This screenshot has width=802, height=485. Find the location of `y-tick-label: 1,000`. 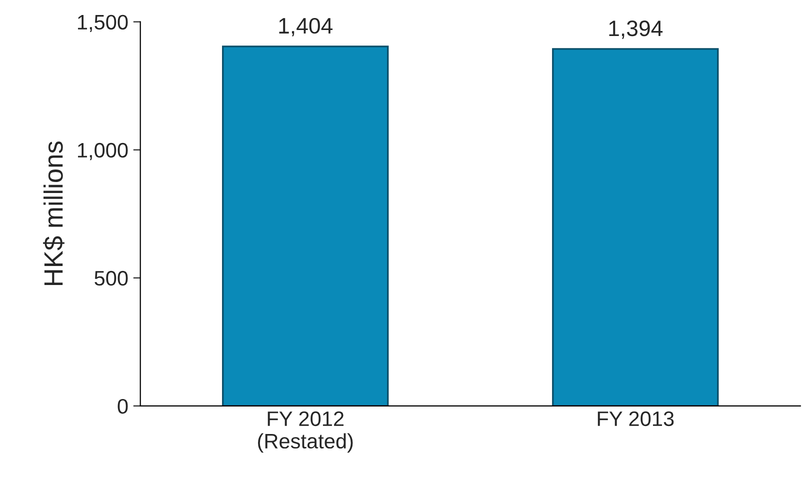

y-tick-label: 1,000 is located at coordinates (103, 151).